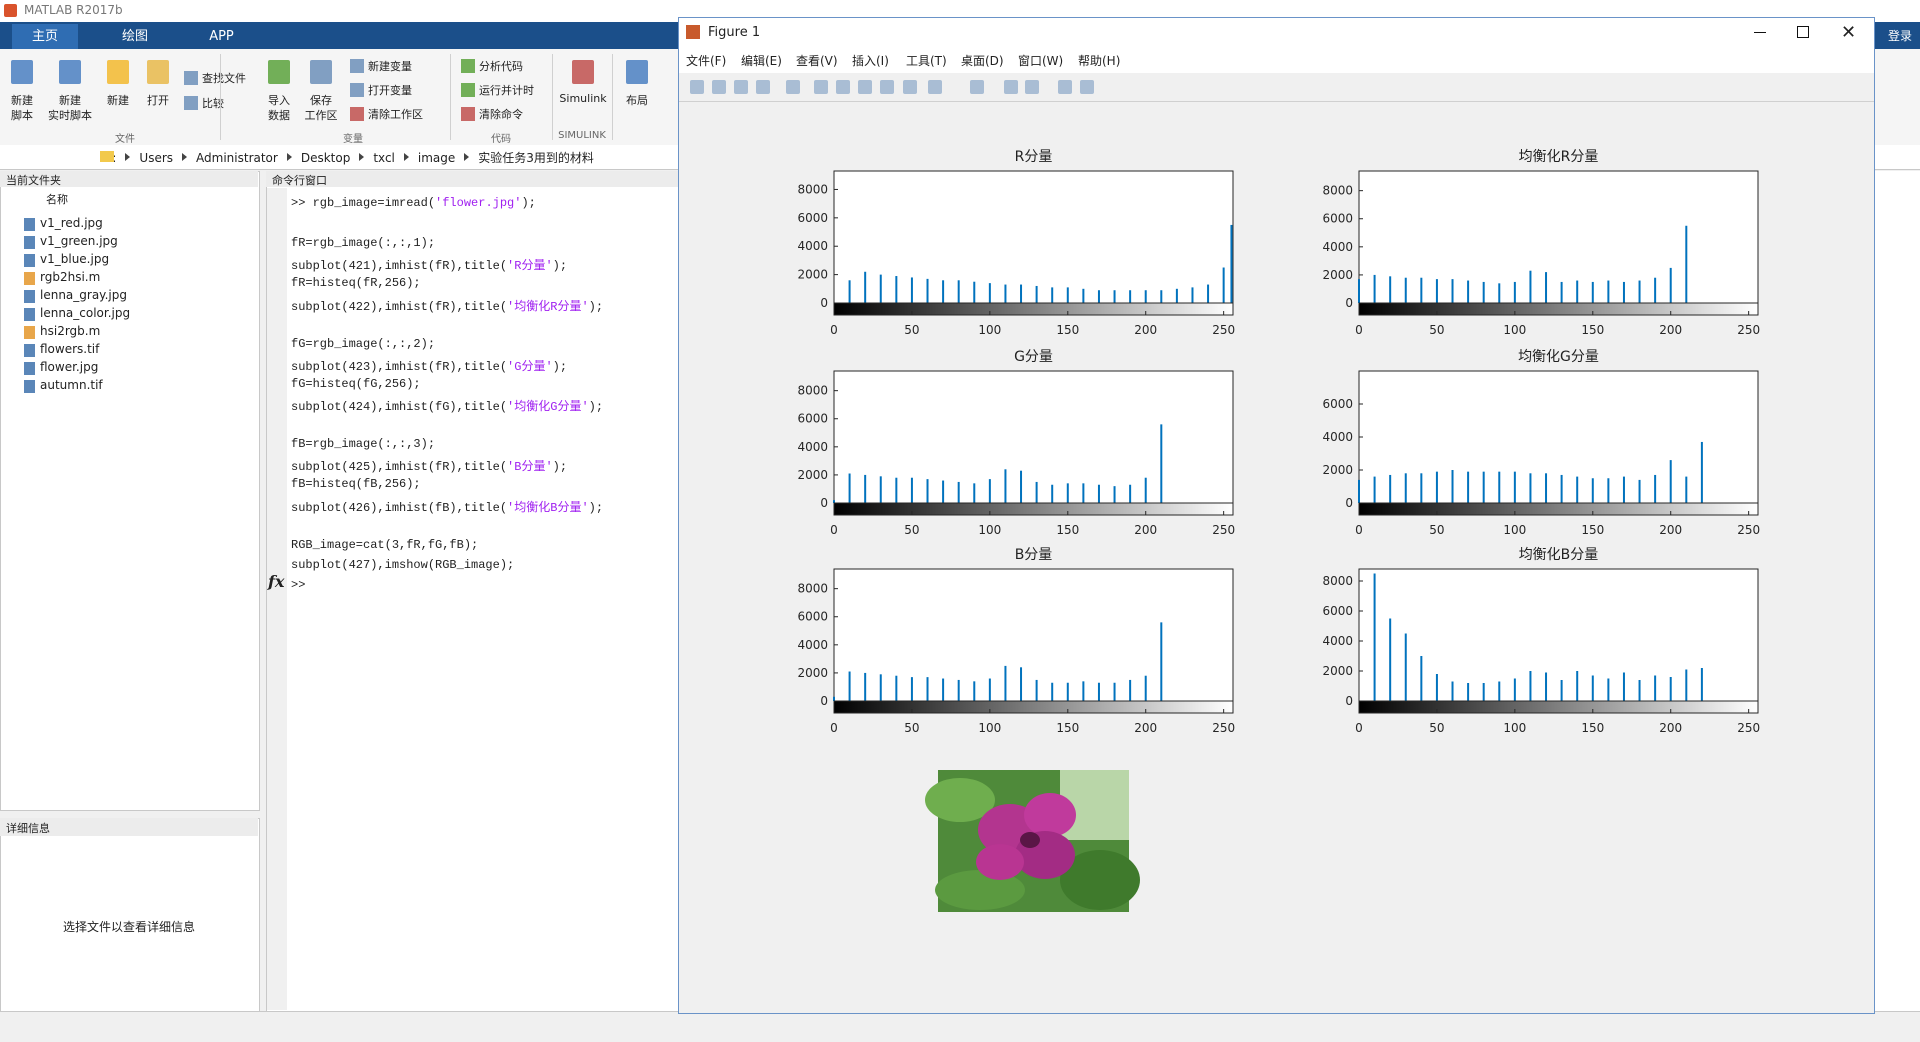 This screenshot has width=1920, height=1042. What do you see at coordinates (637, 100) in the screenshot?
I see `ribbon-button-label: 布局` at bounding box center [637, 100].